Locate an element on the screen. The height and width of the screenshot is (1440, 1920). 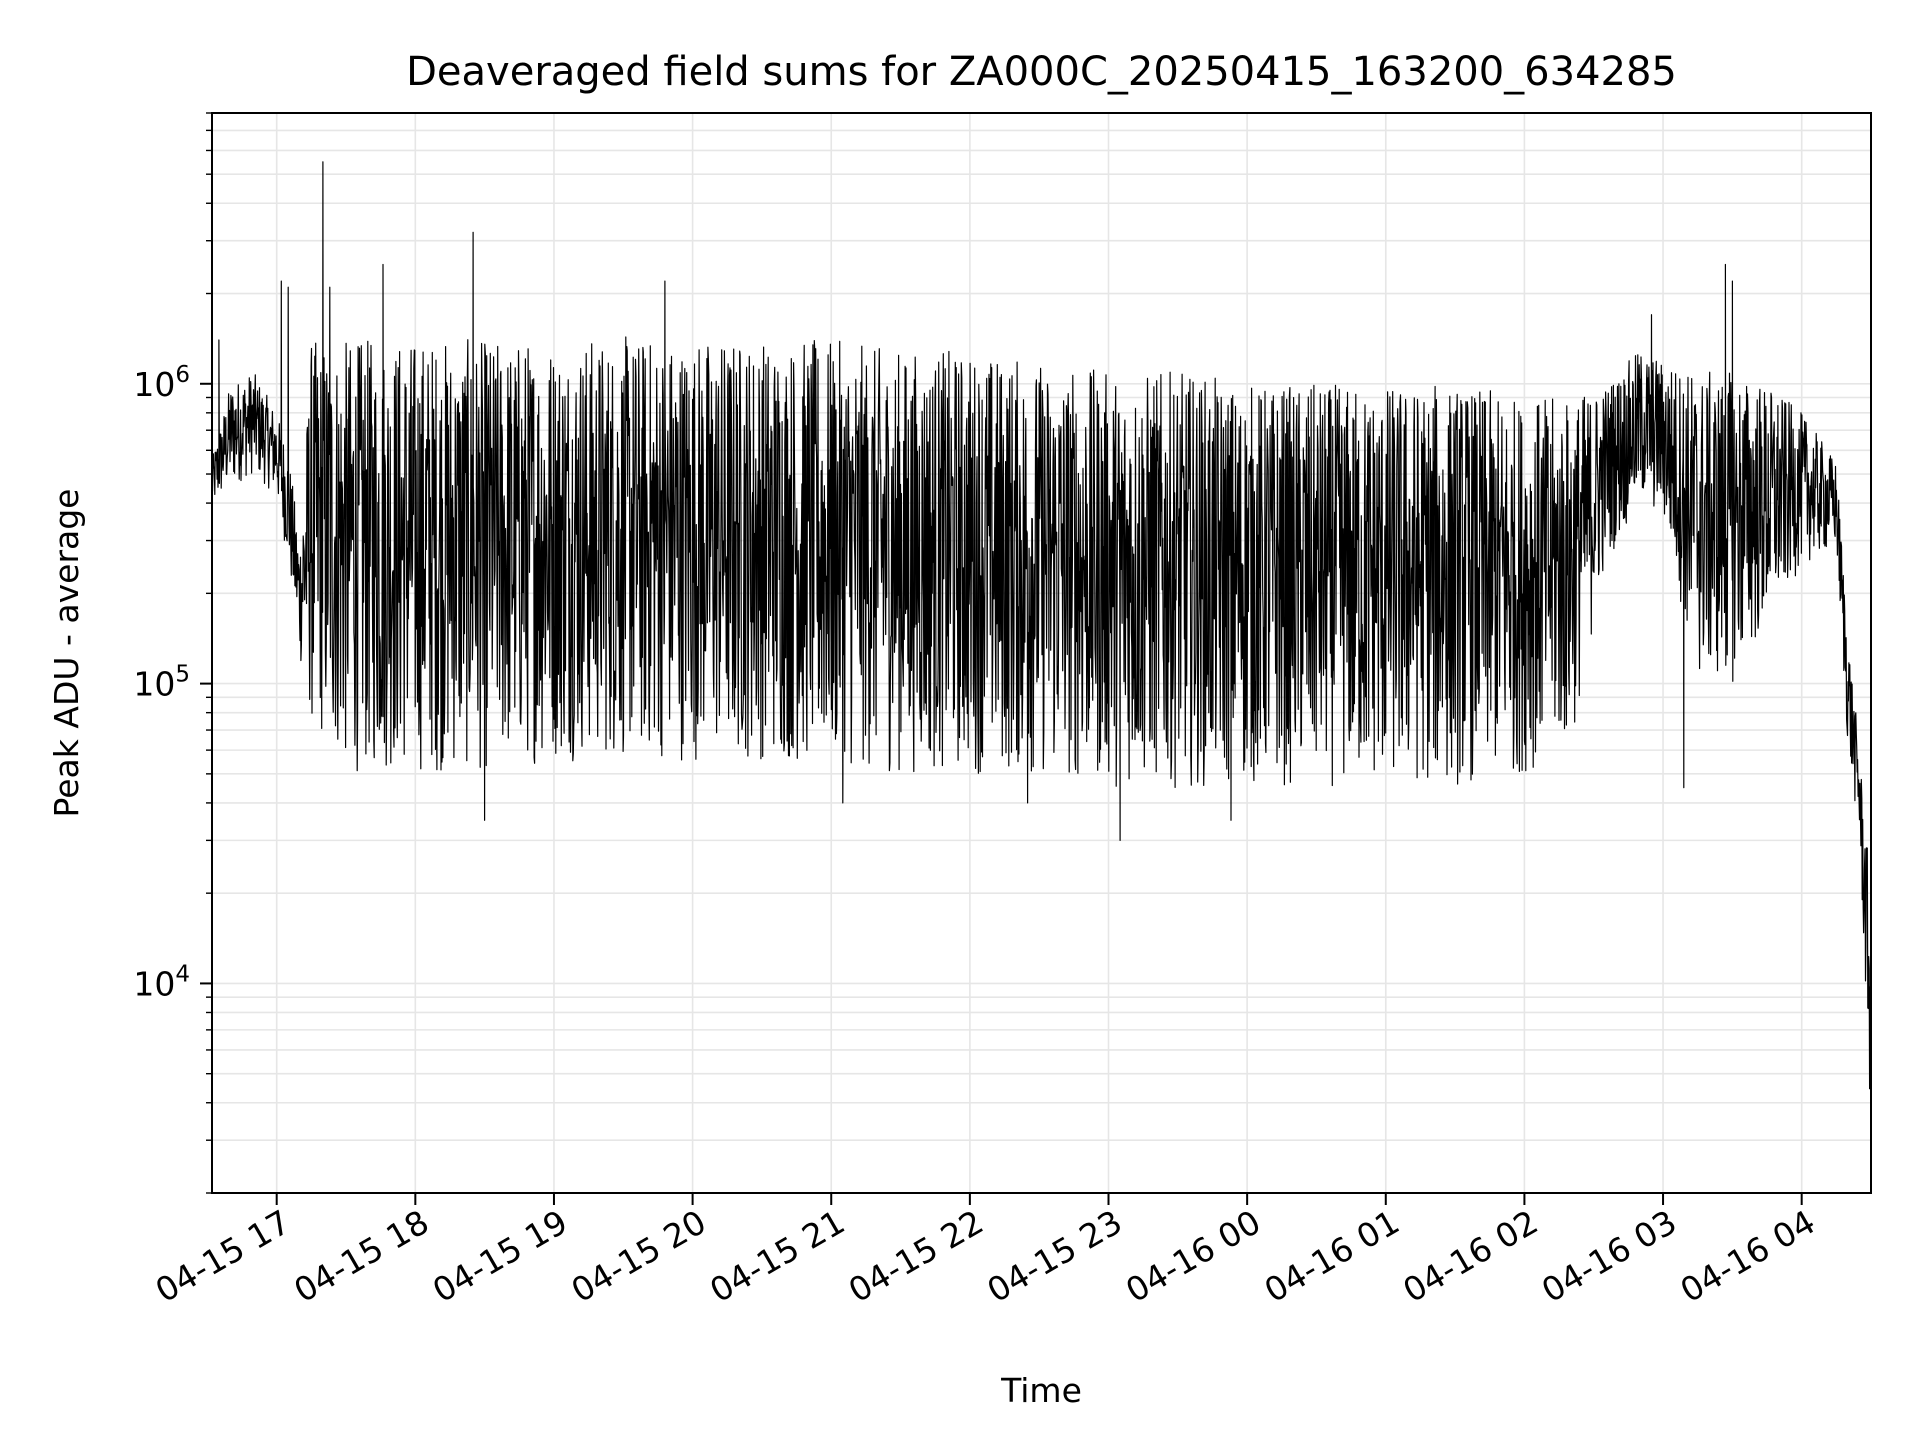
y-tick-label: 105 is located at coordinates (161, 683).